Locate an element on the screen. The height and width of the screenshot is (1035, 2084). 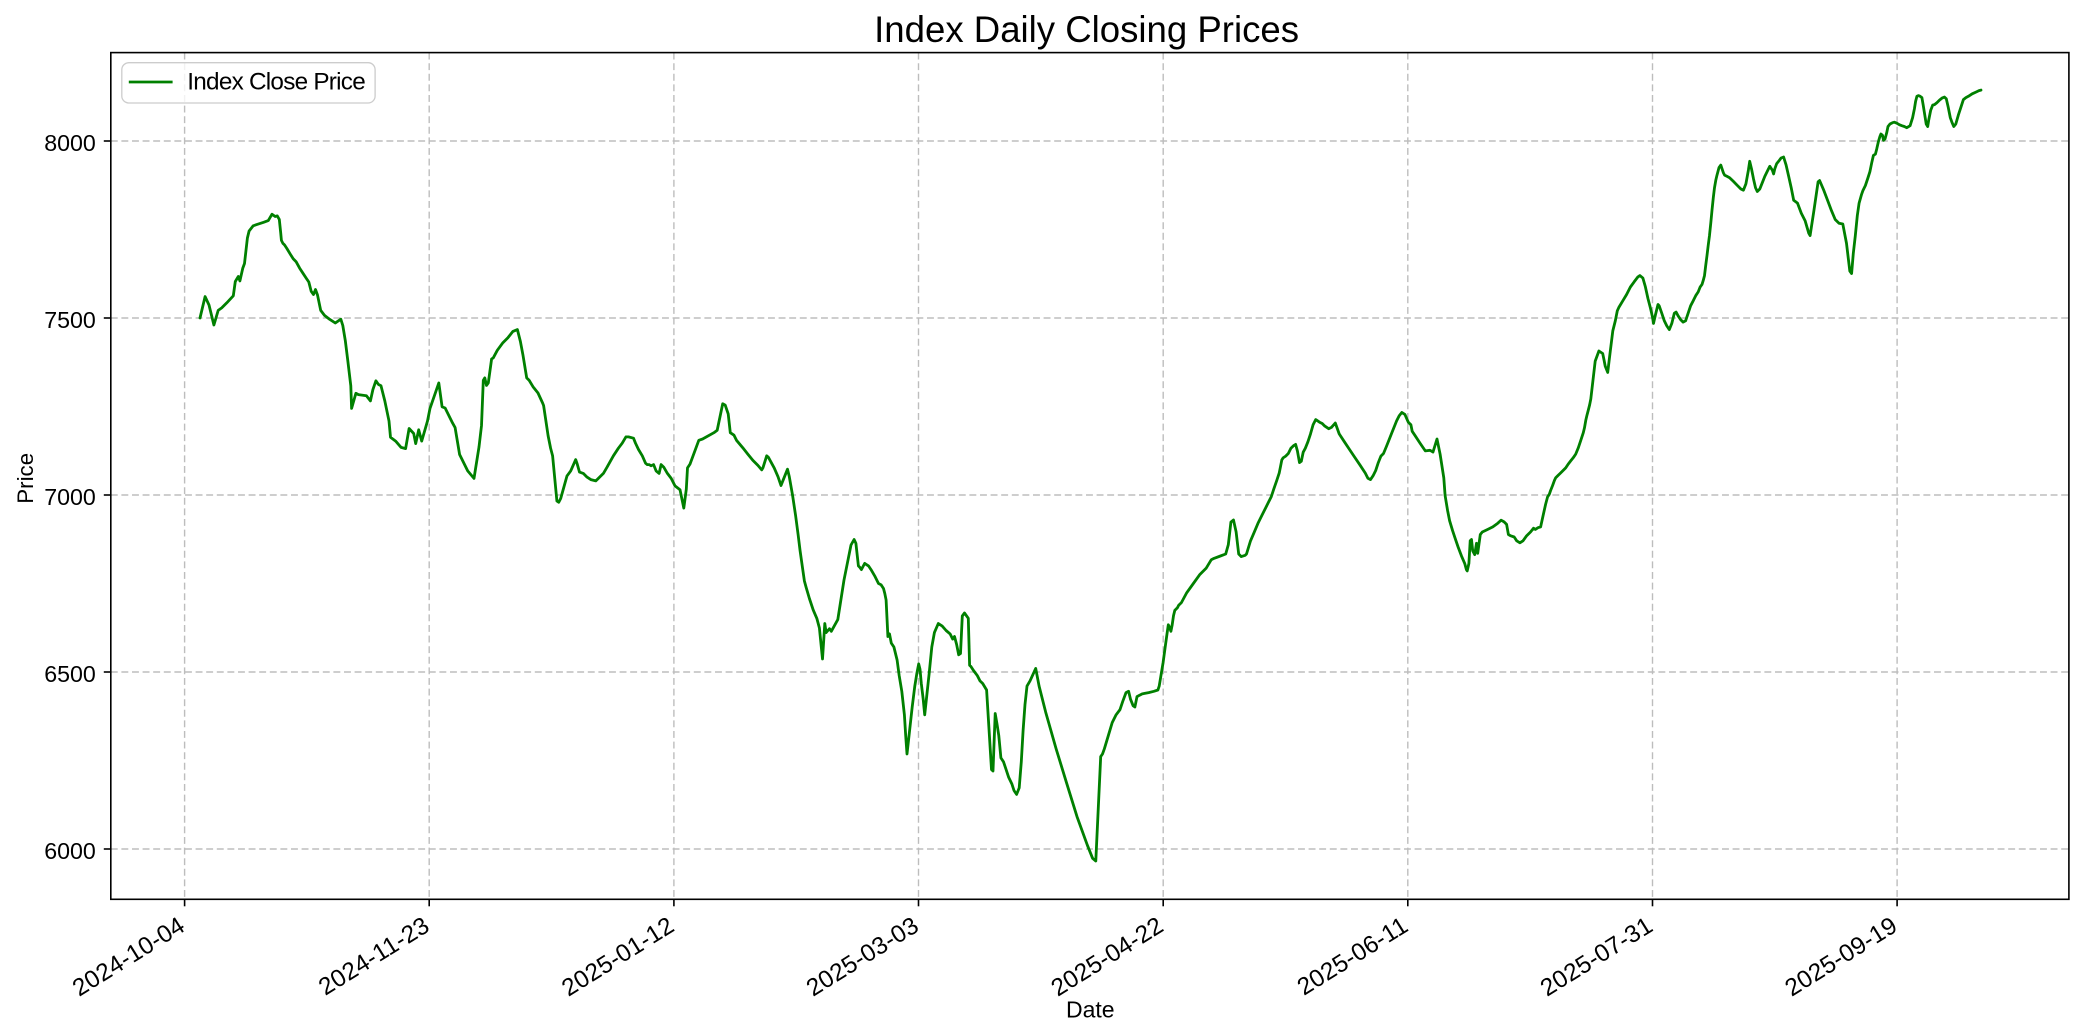
svg-text: 8000 is located at coordinates (70, 143).